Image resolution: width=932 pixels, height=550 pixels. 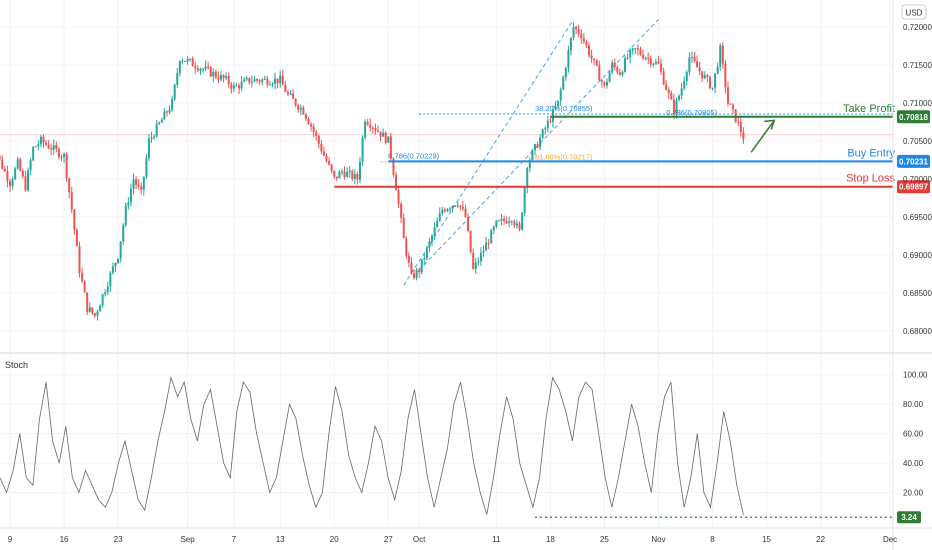 I want to click on time-tick-label: Dec, so click(x=890, y=539).